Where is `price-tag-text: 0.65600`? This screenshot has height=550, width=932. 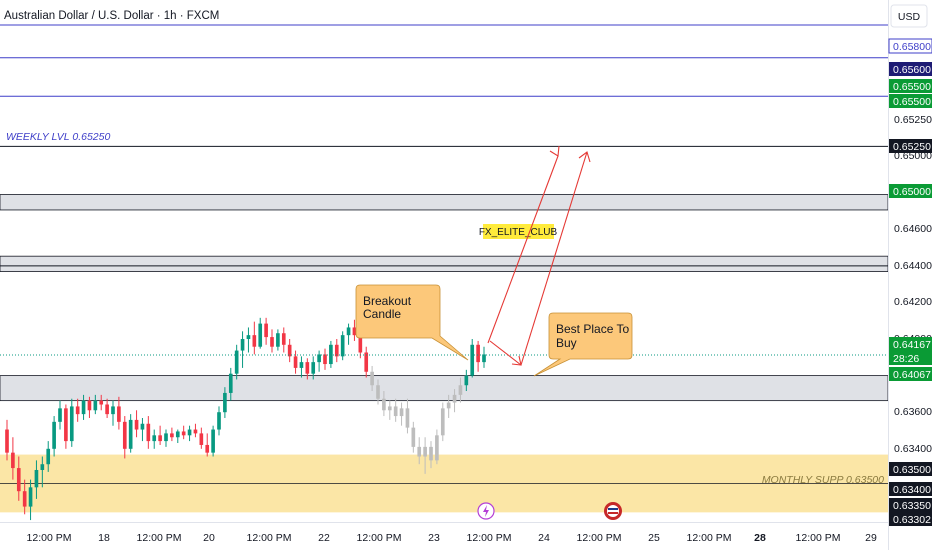 price-tag-text: 0.65600 is located at coordinates (912, 70).